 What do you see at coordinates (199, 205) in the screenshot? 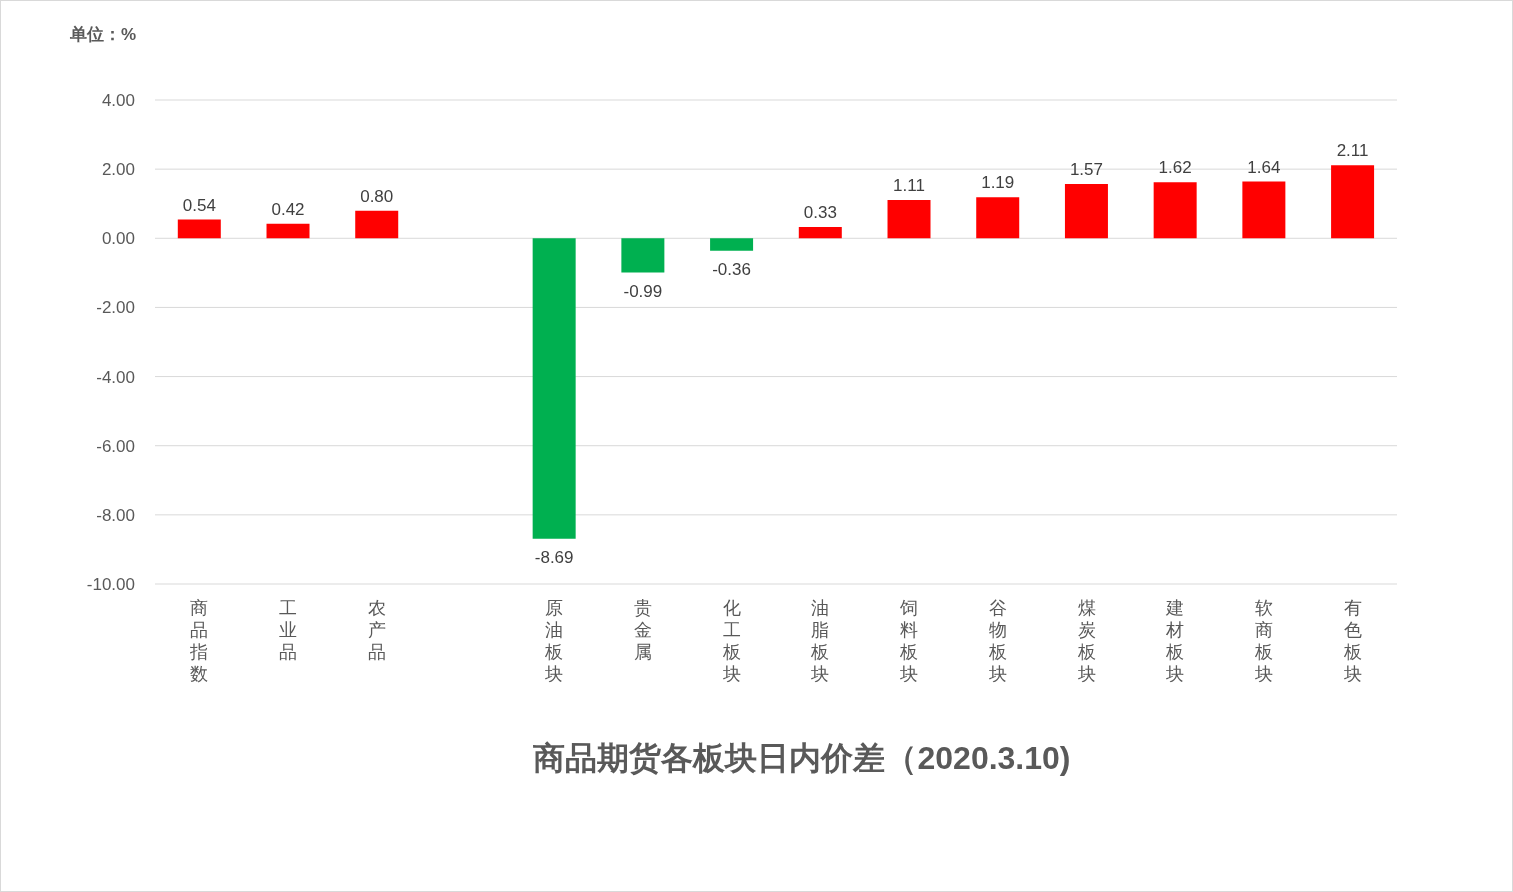
I see `data-label: 0.54` at bounding box center [199, 205].